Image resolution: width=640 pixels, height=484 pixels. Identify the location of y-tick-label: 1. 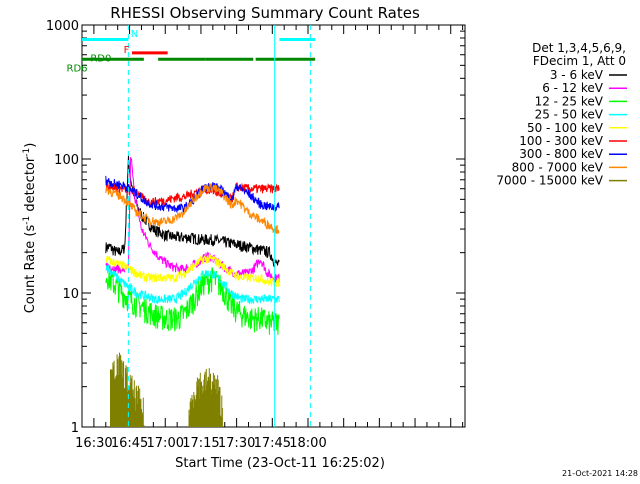
(75, 428).